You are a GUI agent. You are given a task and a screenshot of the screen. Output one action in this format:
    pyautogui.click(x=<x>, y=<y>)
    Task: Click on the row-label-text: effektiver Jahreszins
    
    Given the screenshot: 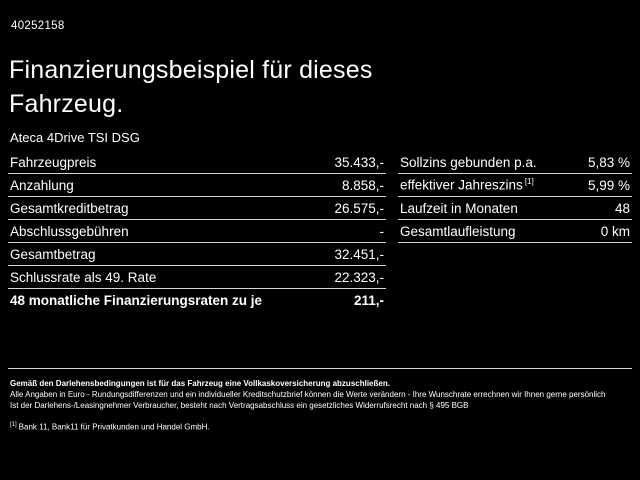 What is the action you would take?
    pyautogui.click(x=461, y=185)
    